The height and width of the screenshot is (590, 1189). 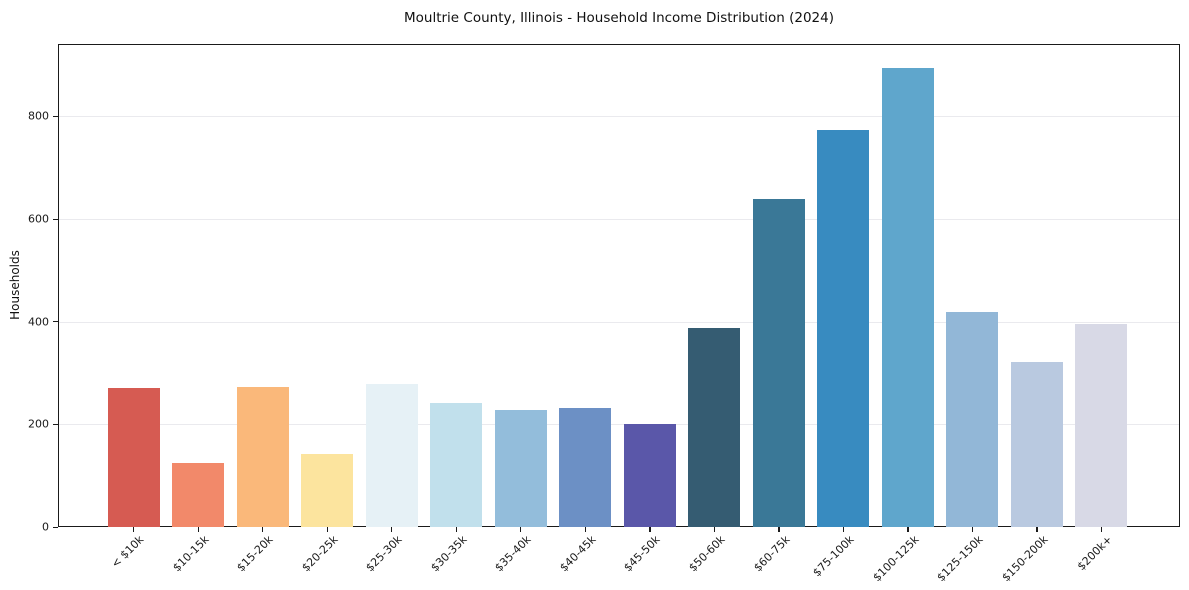 What do you see at coordinates (833, 556) in the screenshot?
I see `x-tick-label: $75-100k` at bounding box center [833, 556].